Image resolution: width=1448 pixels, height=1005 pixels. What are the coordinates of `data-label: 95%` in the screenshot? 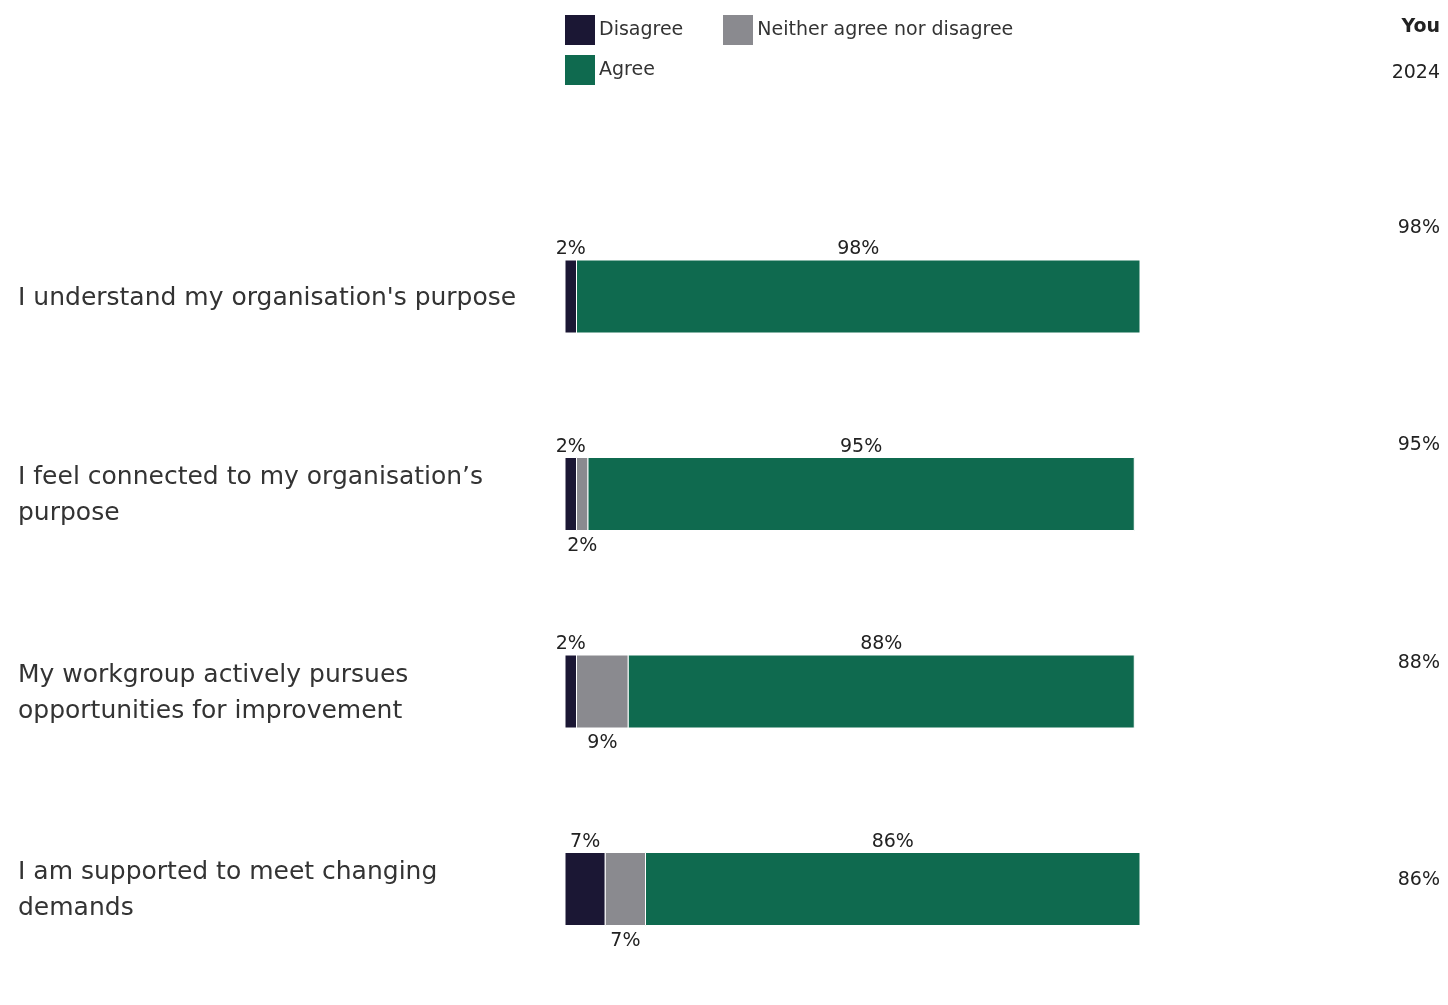 It's located at (861, 444).